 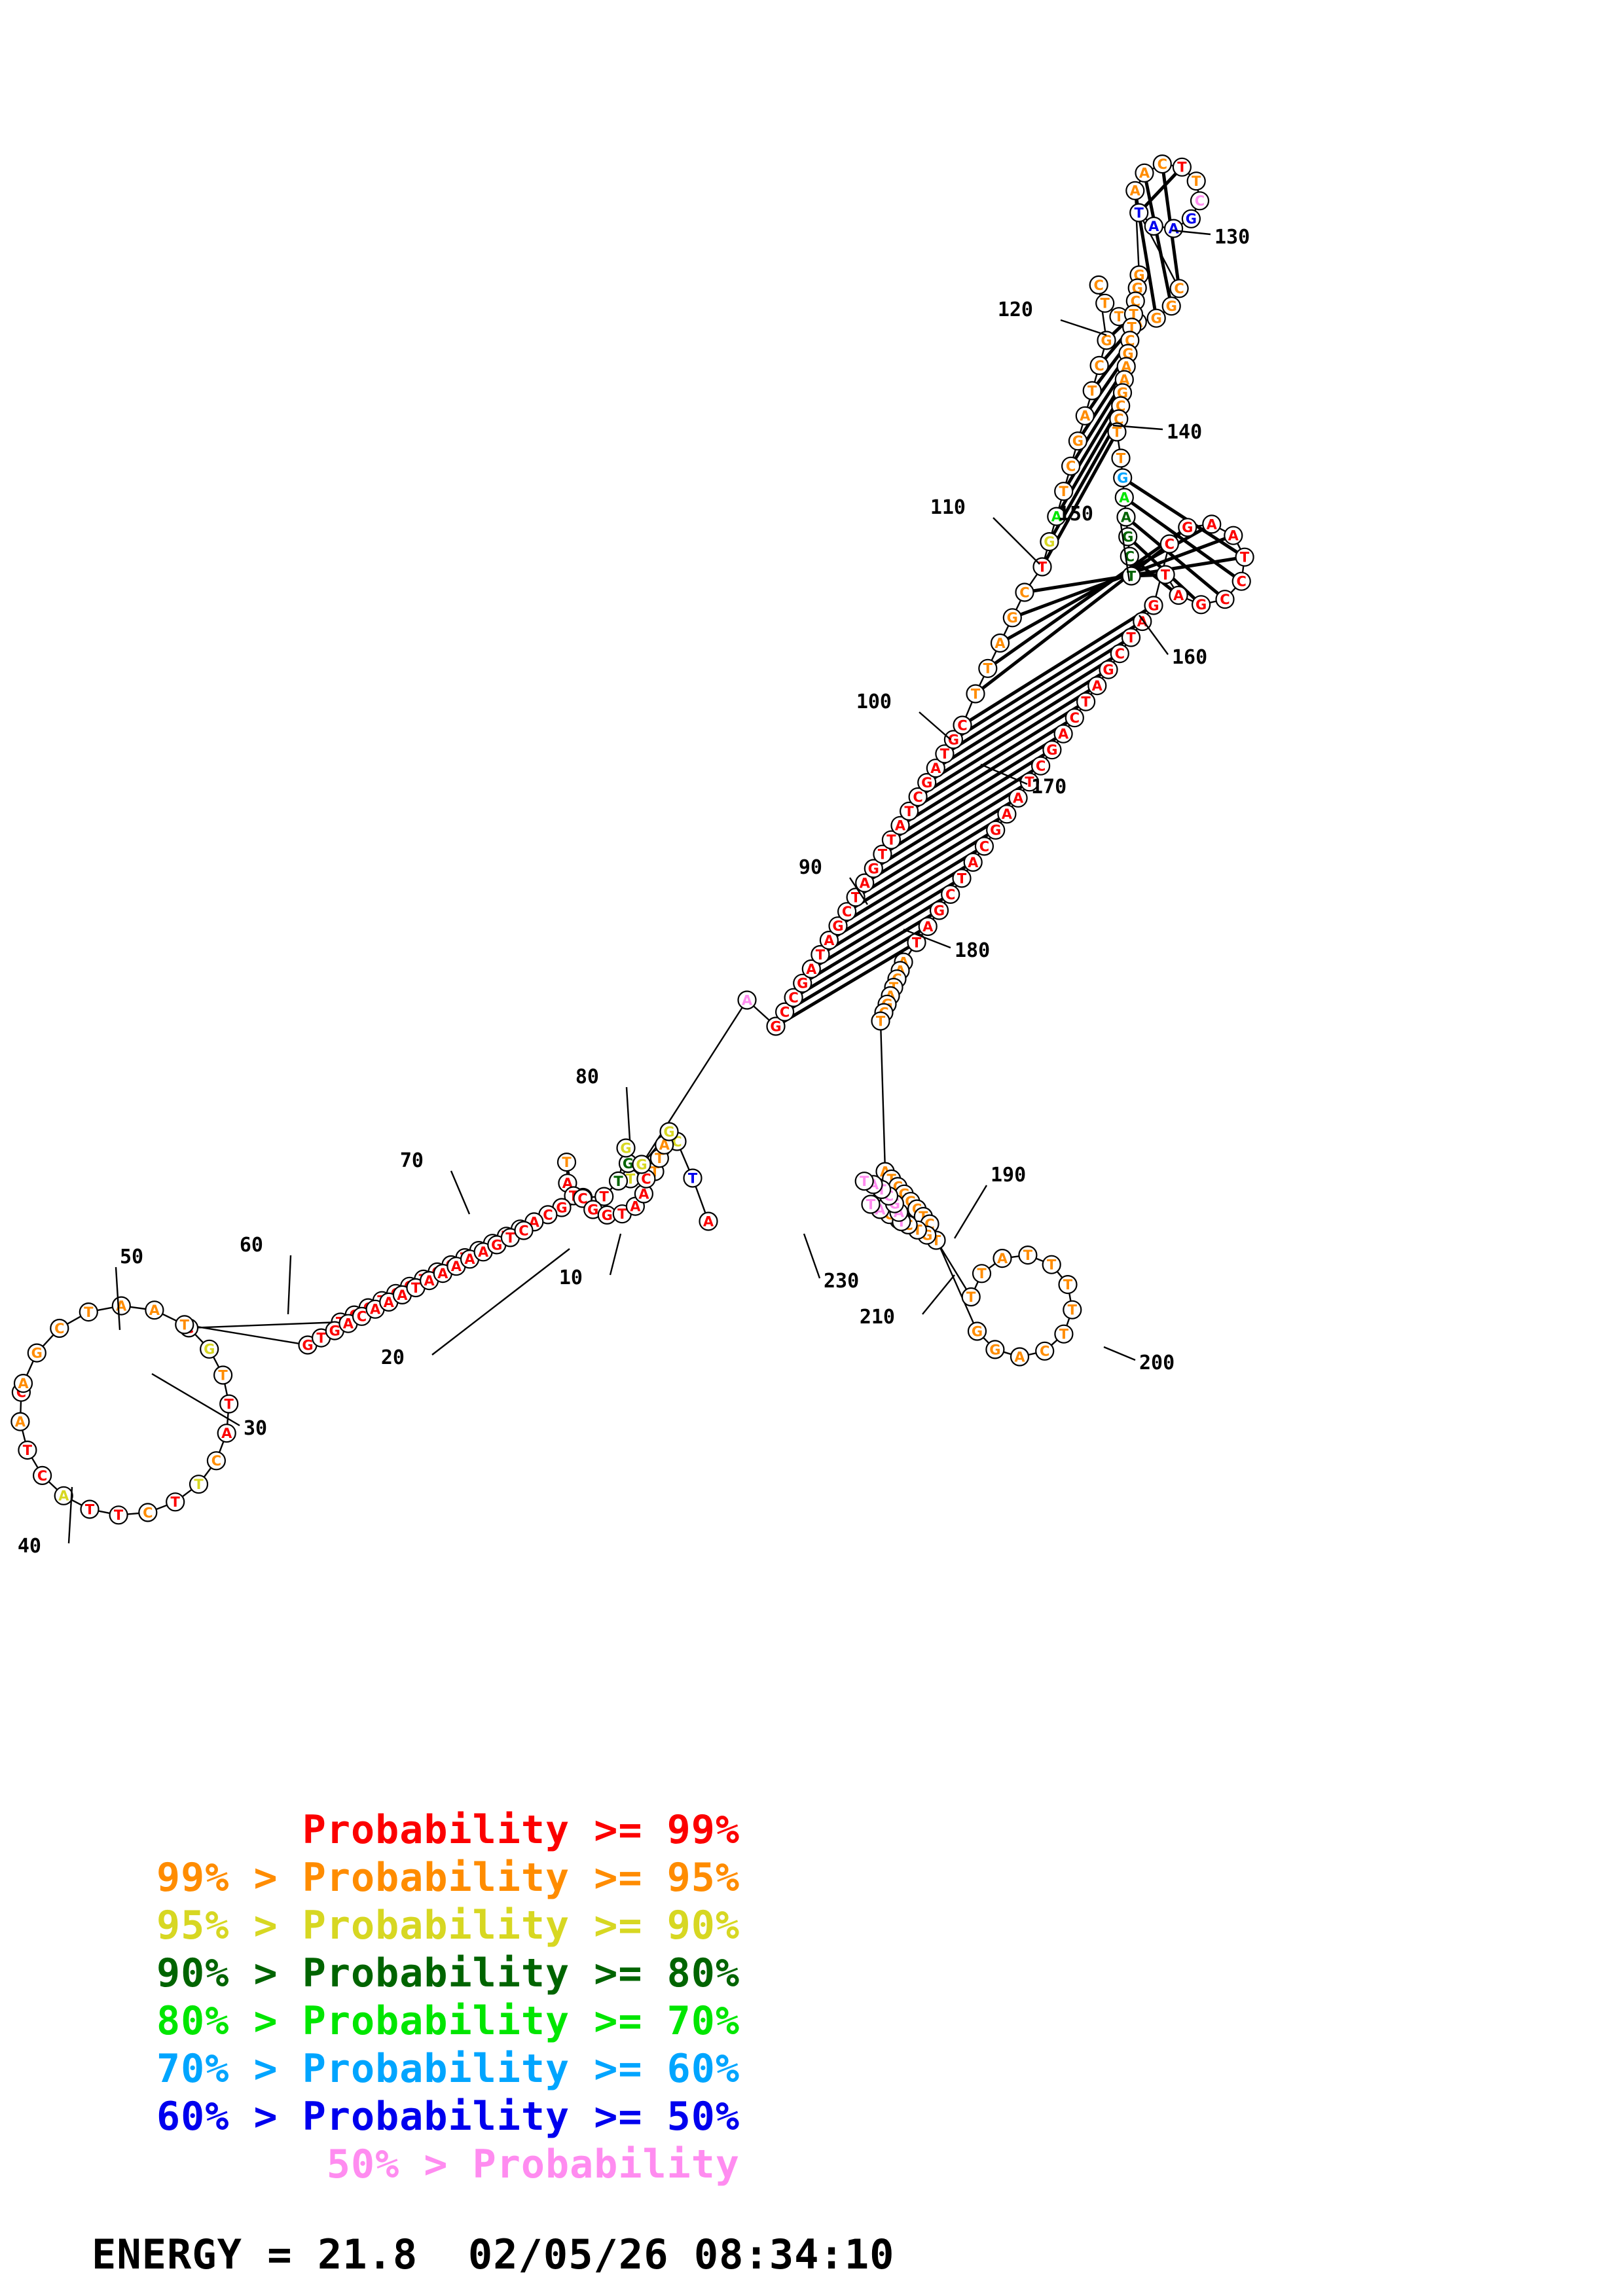 I want to click on legend-row: 50% > Probability, so click(x=533, y=2164).